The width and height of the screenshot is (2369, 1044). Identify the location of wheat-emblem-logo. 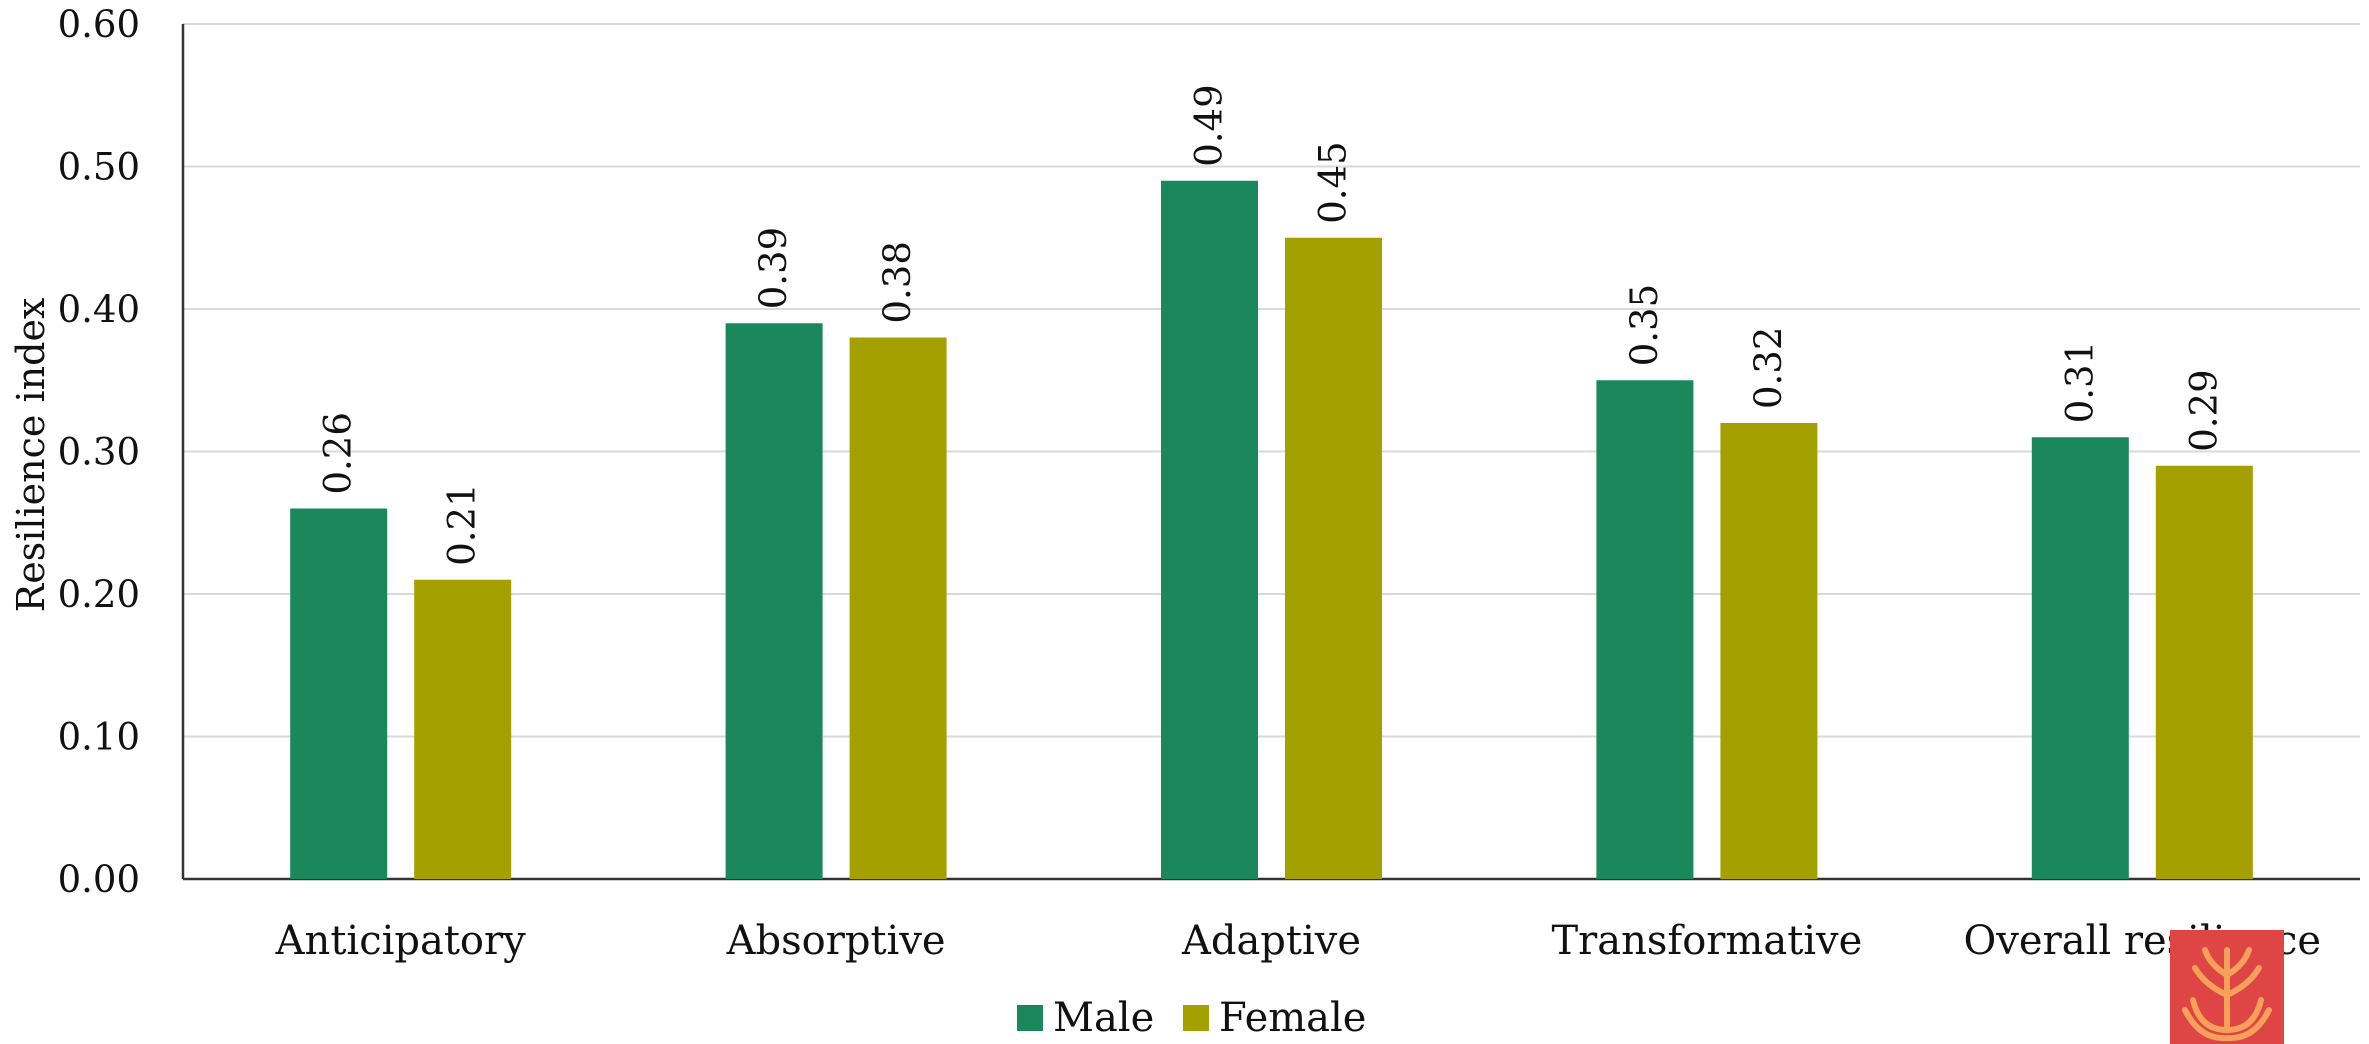
(2227, 987).